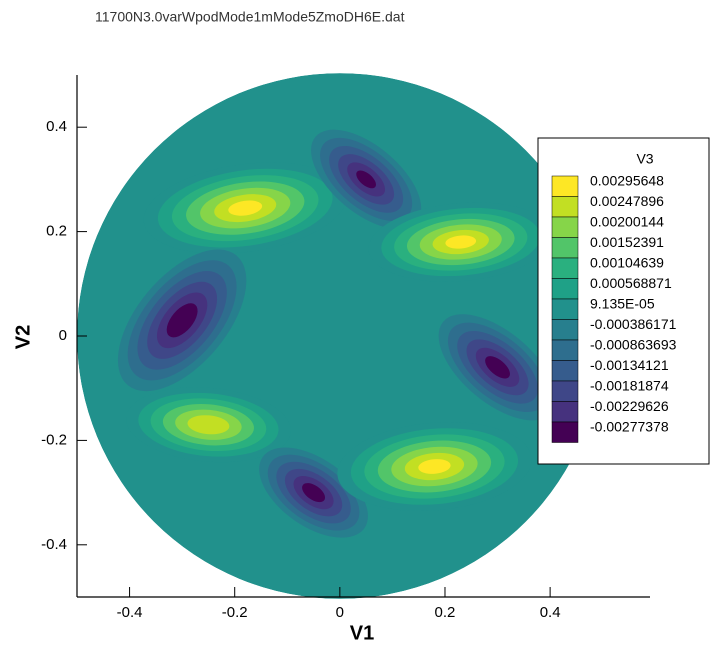 This screenshot has height=656, width=721. Describe the element at coordinates (627, 201) in the screenshot. I see `legend-label: 0.00247896` at that location.